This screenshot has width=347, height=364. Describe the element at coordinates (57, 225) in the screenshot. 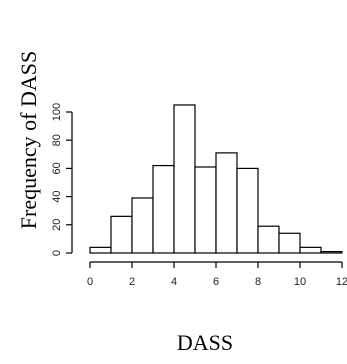

I see `y-tick-label: 20` at that location.